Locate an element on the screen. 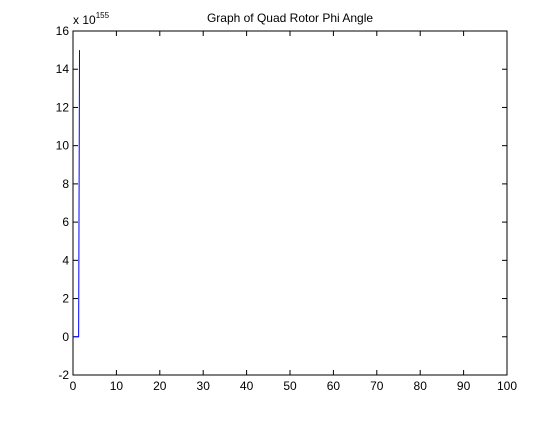 The width and height of the screenshot is (560, 425). x-tick-label: 20 is located at coordinates (160, 386).